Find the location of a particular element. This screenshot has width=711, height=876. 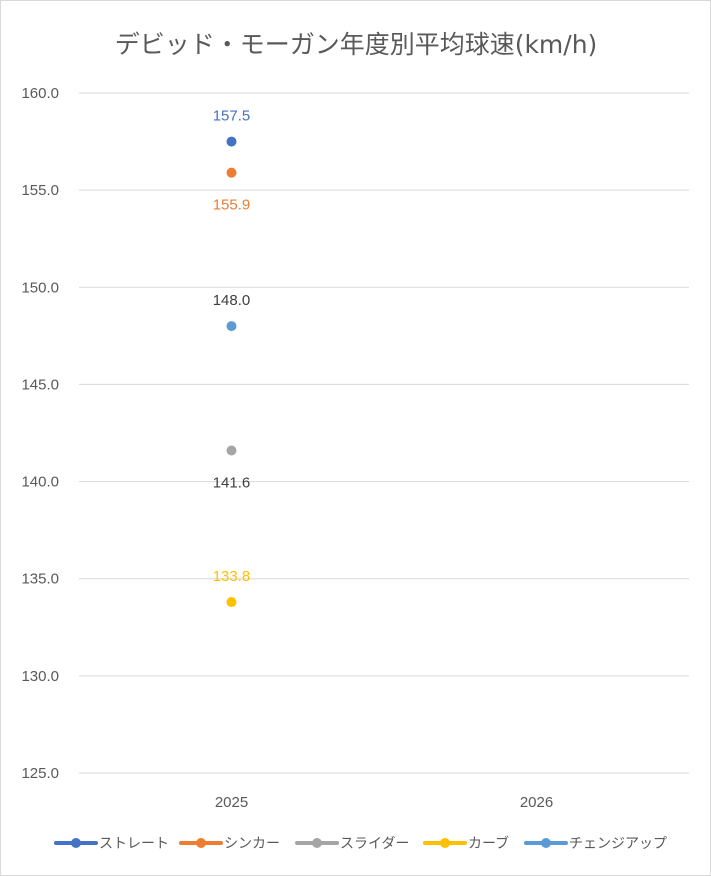

chart-title: デビッド・モーガン年度別平均球速(km/h) is located at coordinates (356, 44).